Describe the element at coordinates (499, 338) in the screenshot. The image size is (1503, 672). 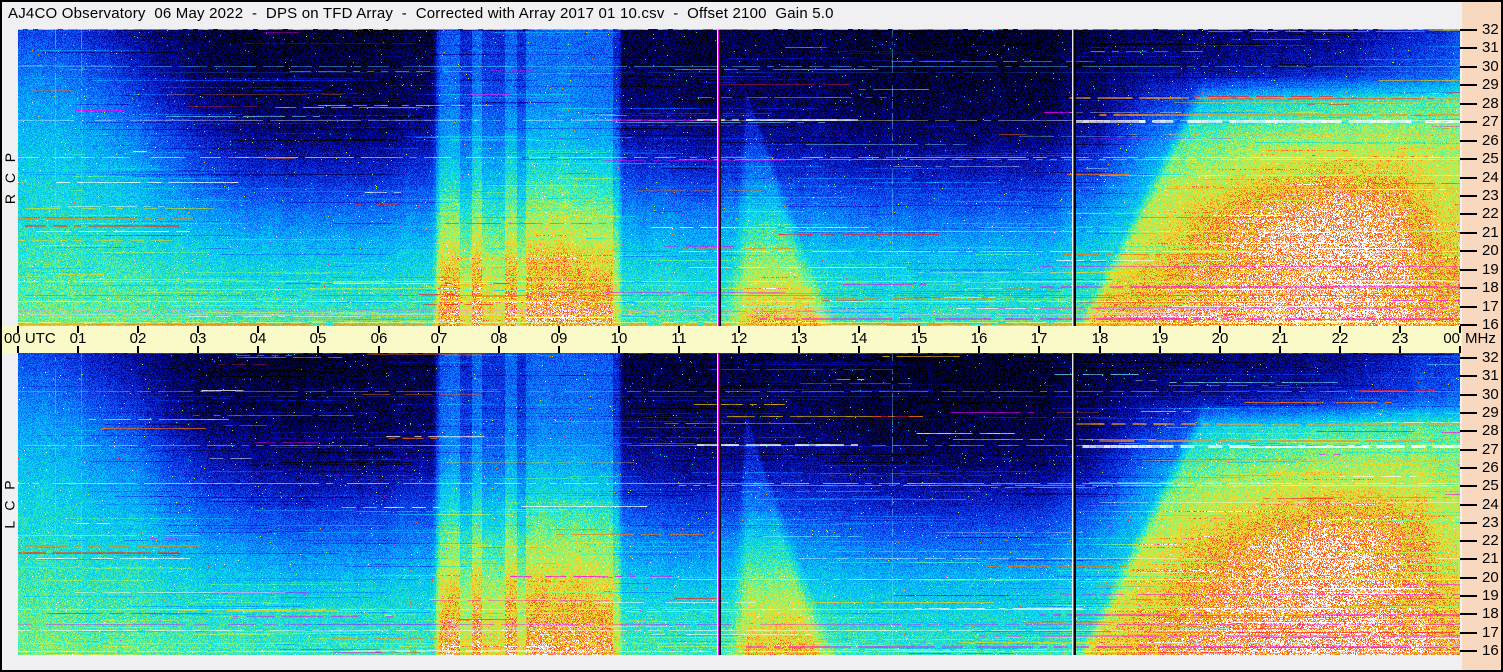
I see `utc-hour-label: 08` at that location.